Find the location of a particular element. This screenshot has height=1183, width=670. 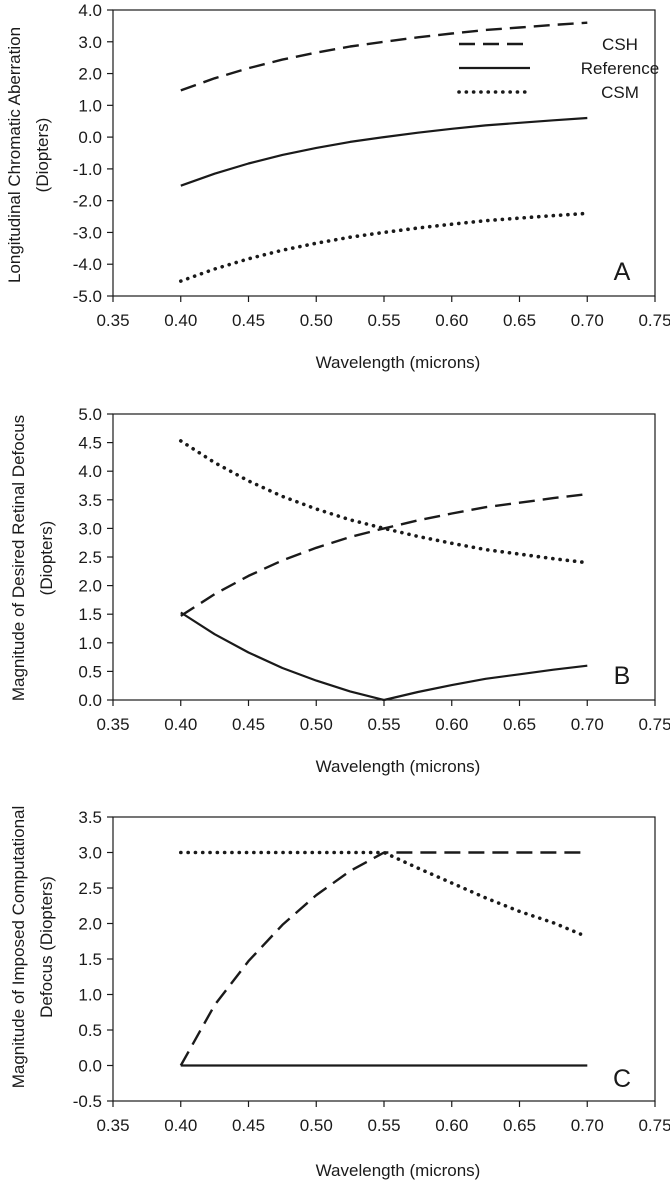

legend-label-csh: CSH is located at coordinates (620, 44).